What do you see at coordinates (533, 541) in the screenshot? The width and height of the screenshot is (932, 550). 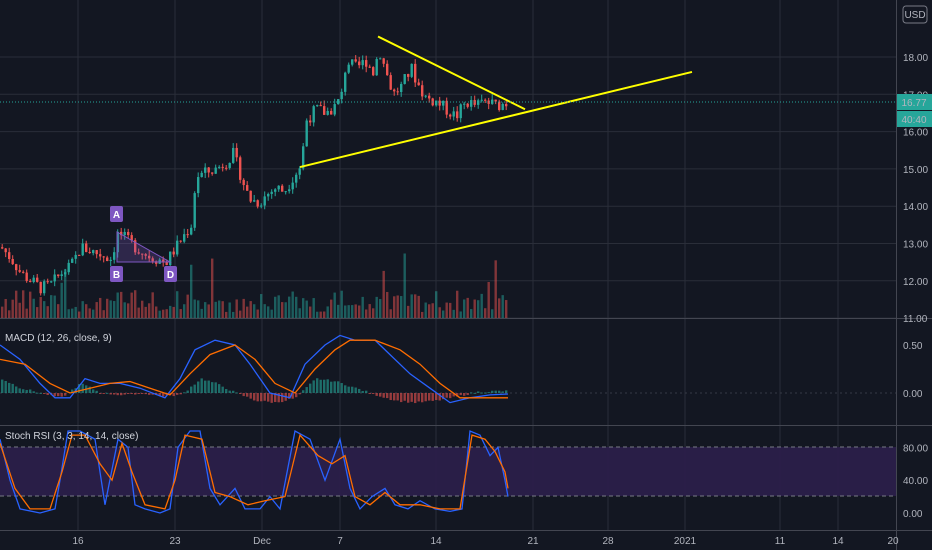 I see `time-label-21: 21` at bounding box center [533, 541].